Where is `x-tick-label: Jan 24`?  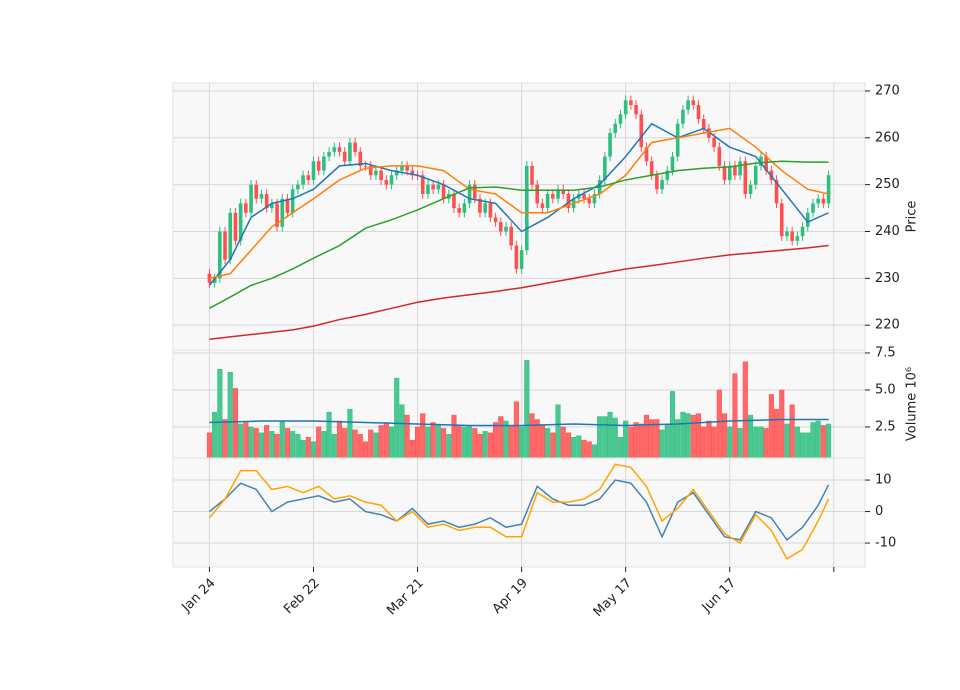 x-tick-label: Jan 24 is located at coordinates (199, 596).